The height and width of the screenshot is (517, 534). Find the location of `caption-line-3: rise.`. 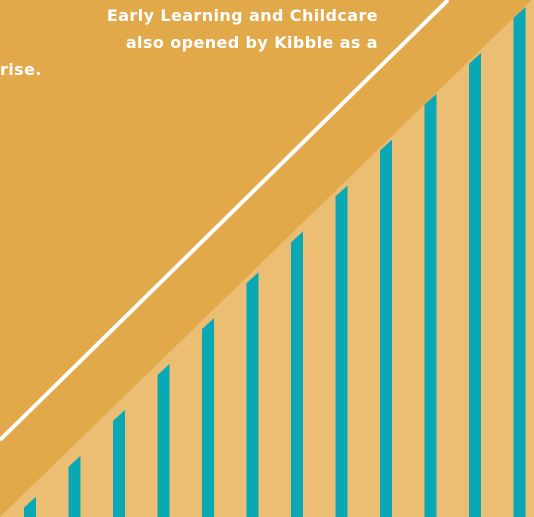

caption-line-3: rise. is located at coordinates (21, 69).